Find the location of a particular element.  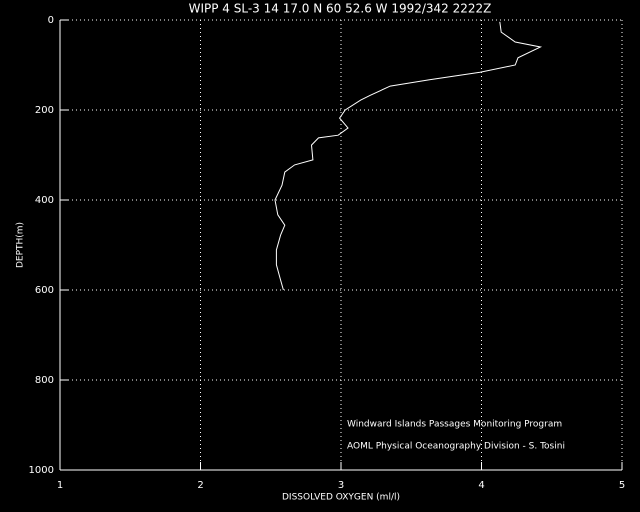

x-tick-label: 4 is located at coordinates (481, 485).